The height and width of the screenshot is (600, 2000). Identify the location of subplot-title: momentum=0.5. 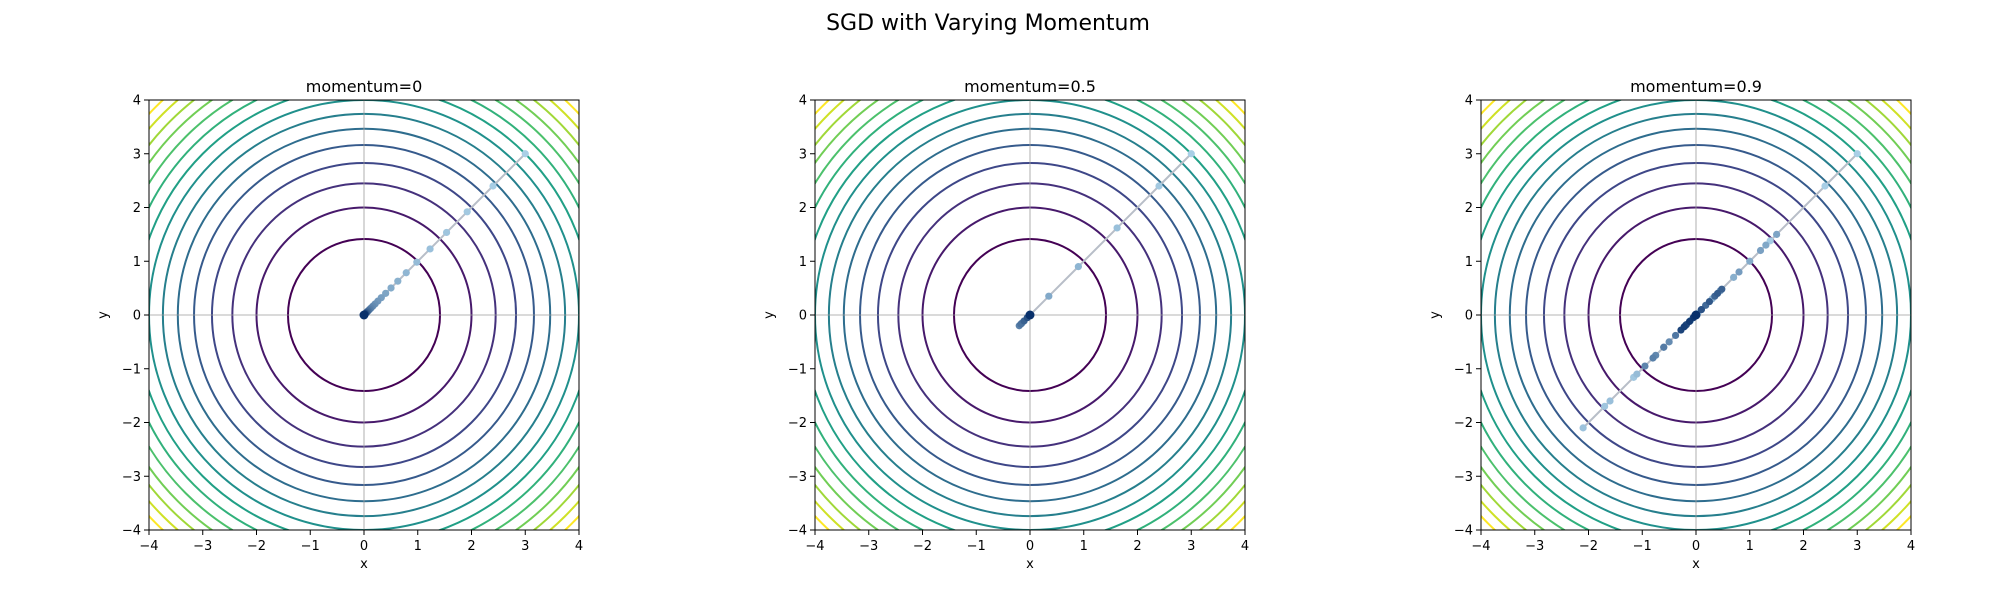
(1030, 86).